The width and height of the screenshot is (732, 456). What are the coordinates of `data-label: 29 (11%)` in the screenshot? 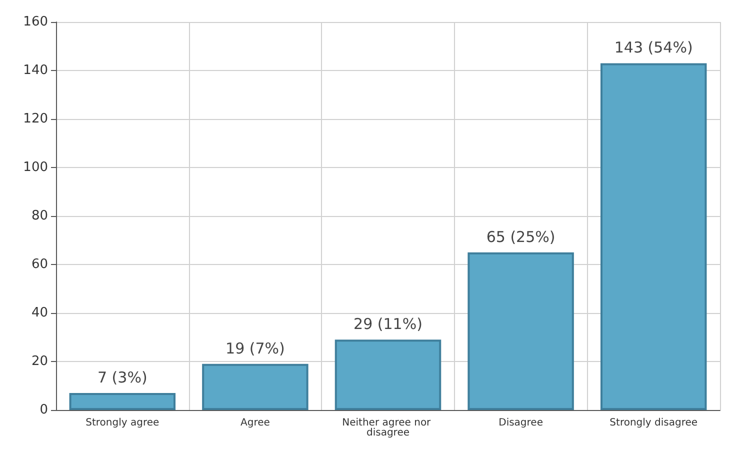 It's located at (388, 324).